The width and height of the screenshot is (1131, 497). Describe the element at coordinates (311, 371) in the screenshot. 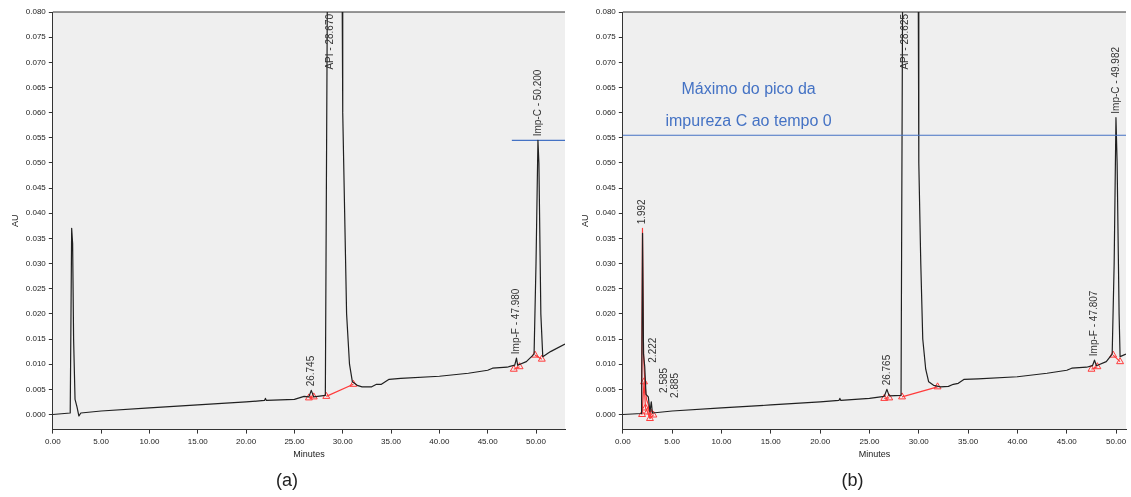

I see `annotation: 26.745` at that location.